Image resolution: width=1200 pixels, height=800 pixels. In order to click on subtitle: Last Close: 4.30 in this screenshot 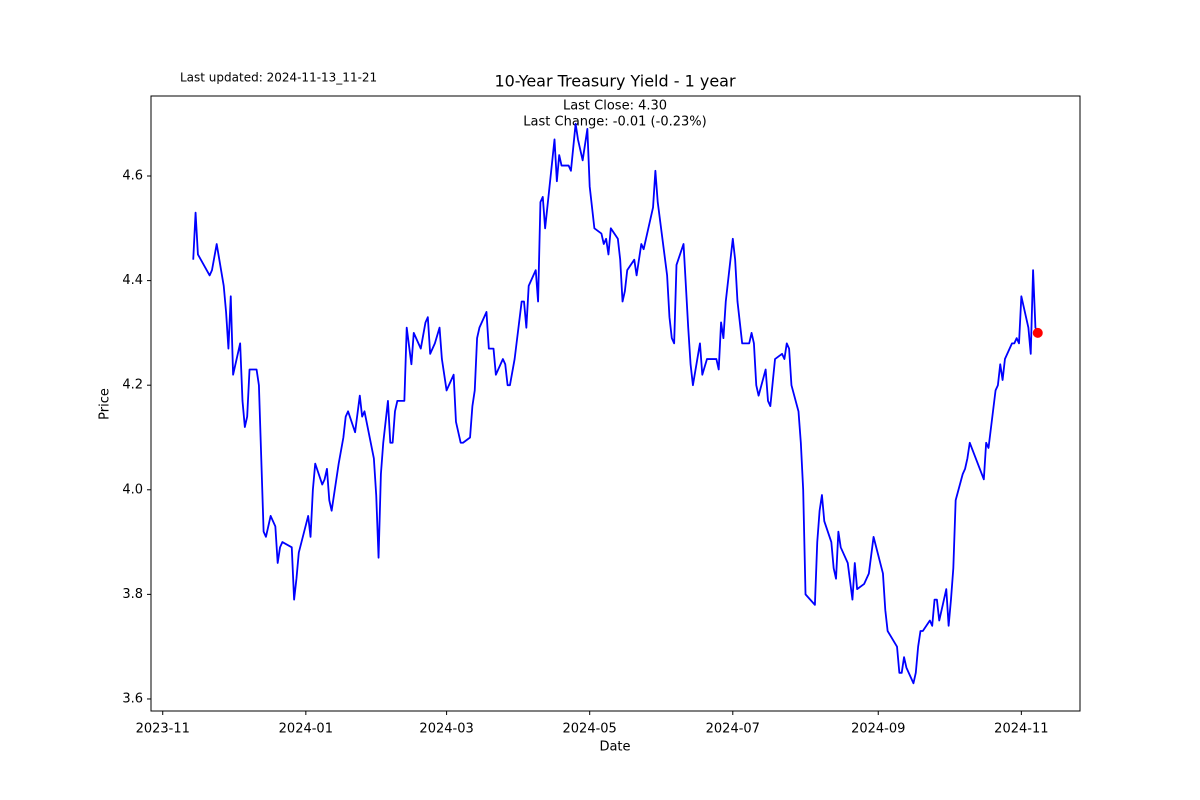, I will do `click(615, 106)`.